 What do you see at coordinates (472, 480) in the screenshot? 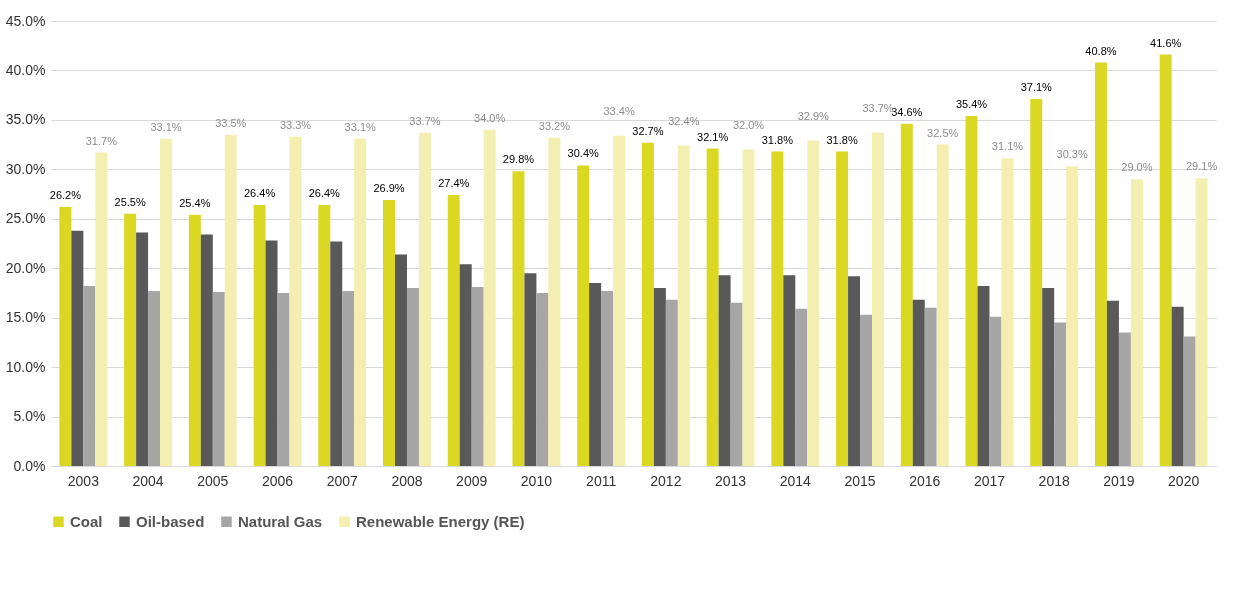
I see `x-tick-label: 2009` at bounding box center [472, 480].